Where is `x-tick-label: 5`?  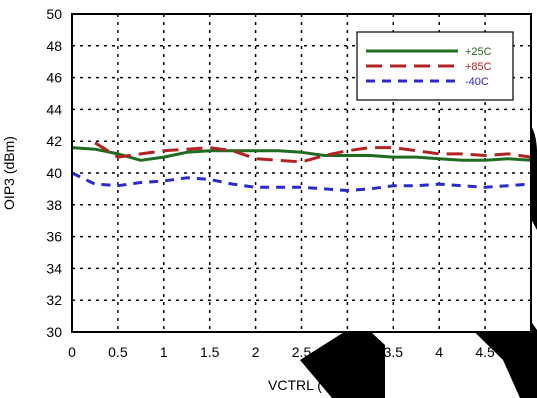
x-tick-label: 5 is located at coordinates (531, 352).